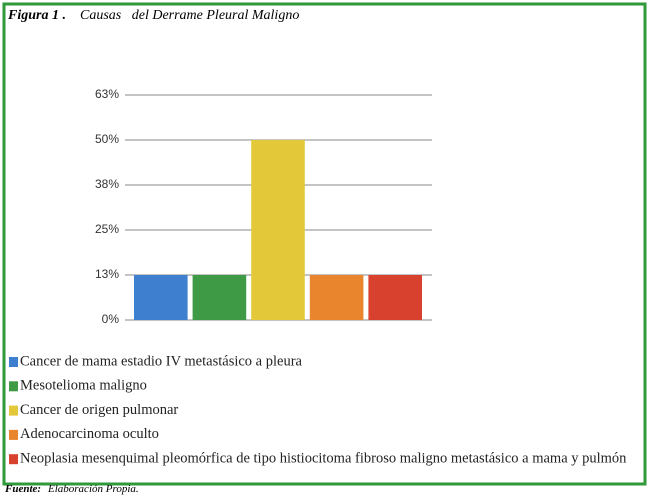 The height and width of the screenshot is (499, 651). I want to click on chart-title: Causas del Derrame Pleural Maligno, so click(189, 15).